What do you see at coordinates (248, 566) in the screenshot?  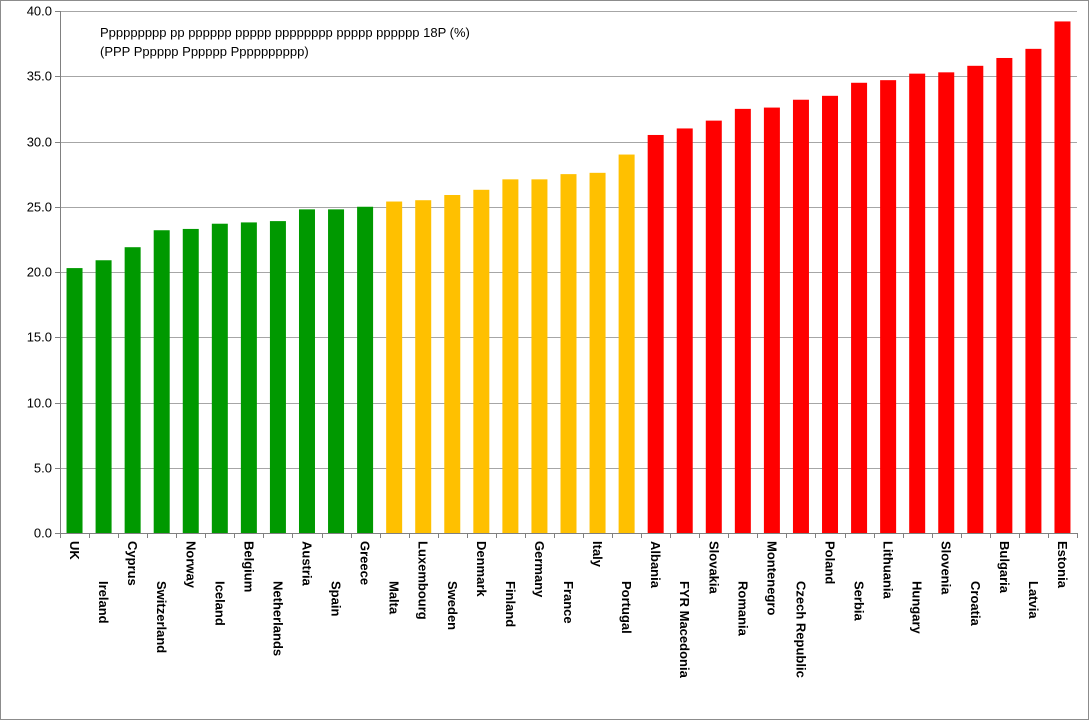 I see `x-tick-label: Belgium` at bounding box center [248, 566].